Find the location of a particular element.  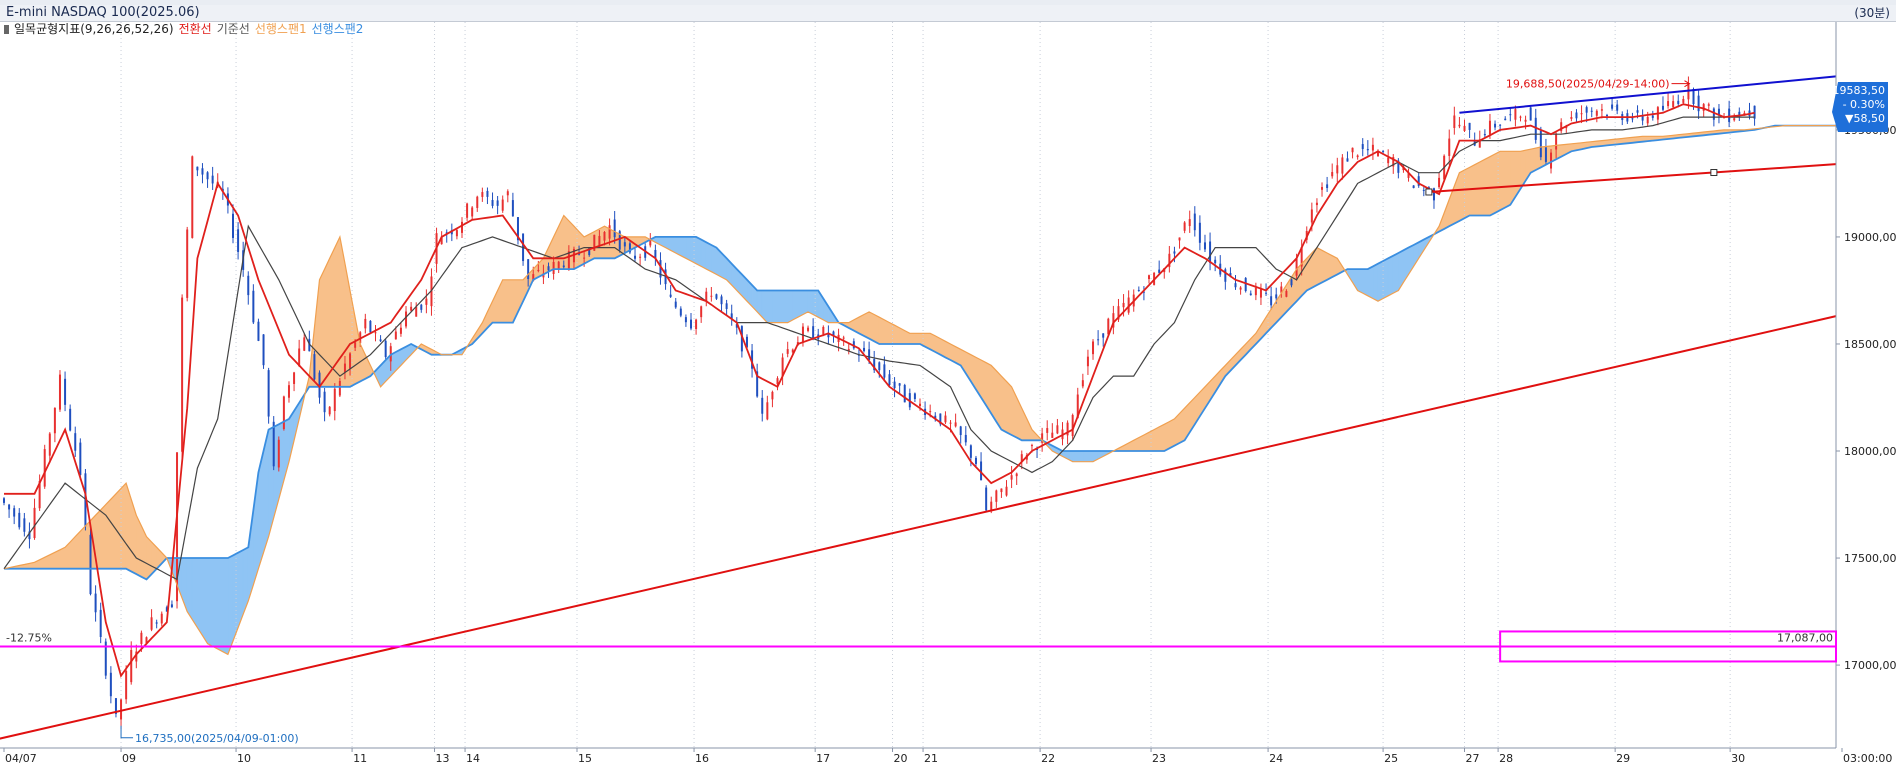

x-tick-label: 15 is located at coordinates (585, 758).